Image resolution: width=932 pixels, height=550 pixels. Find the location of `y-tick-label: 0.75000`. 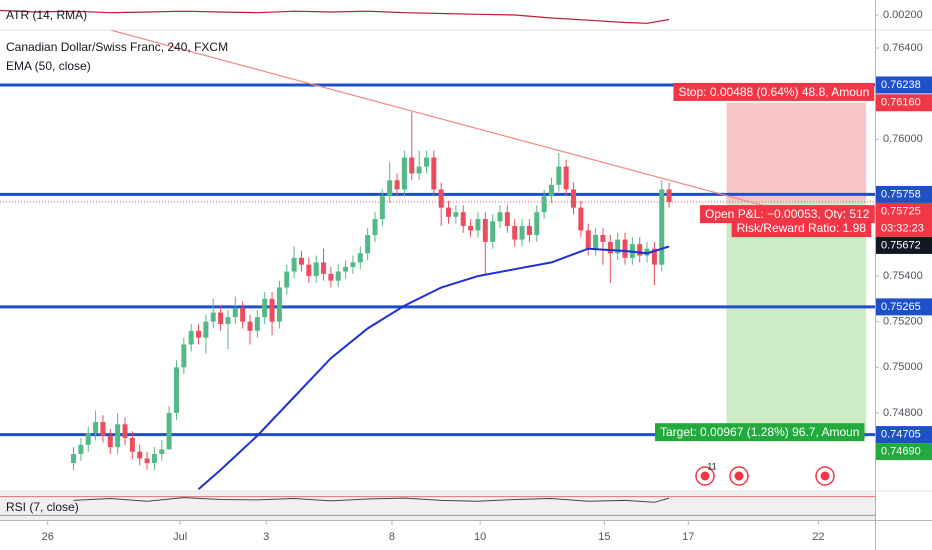

y-tick-label: 0.75000 is located at coordinates (903, 367).